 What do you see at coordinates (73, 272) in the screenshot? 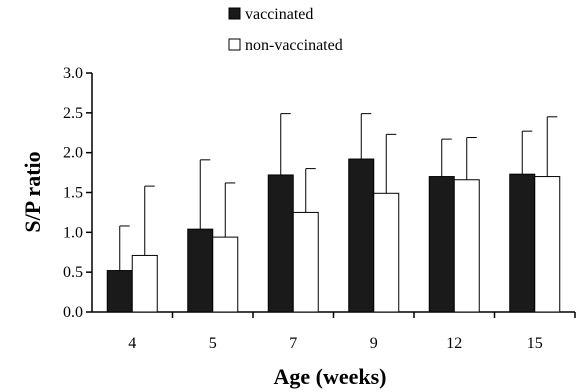
I see `y-tick-label: 0.5` at bounding box center [73, 272].